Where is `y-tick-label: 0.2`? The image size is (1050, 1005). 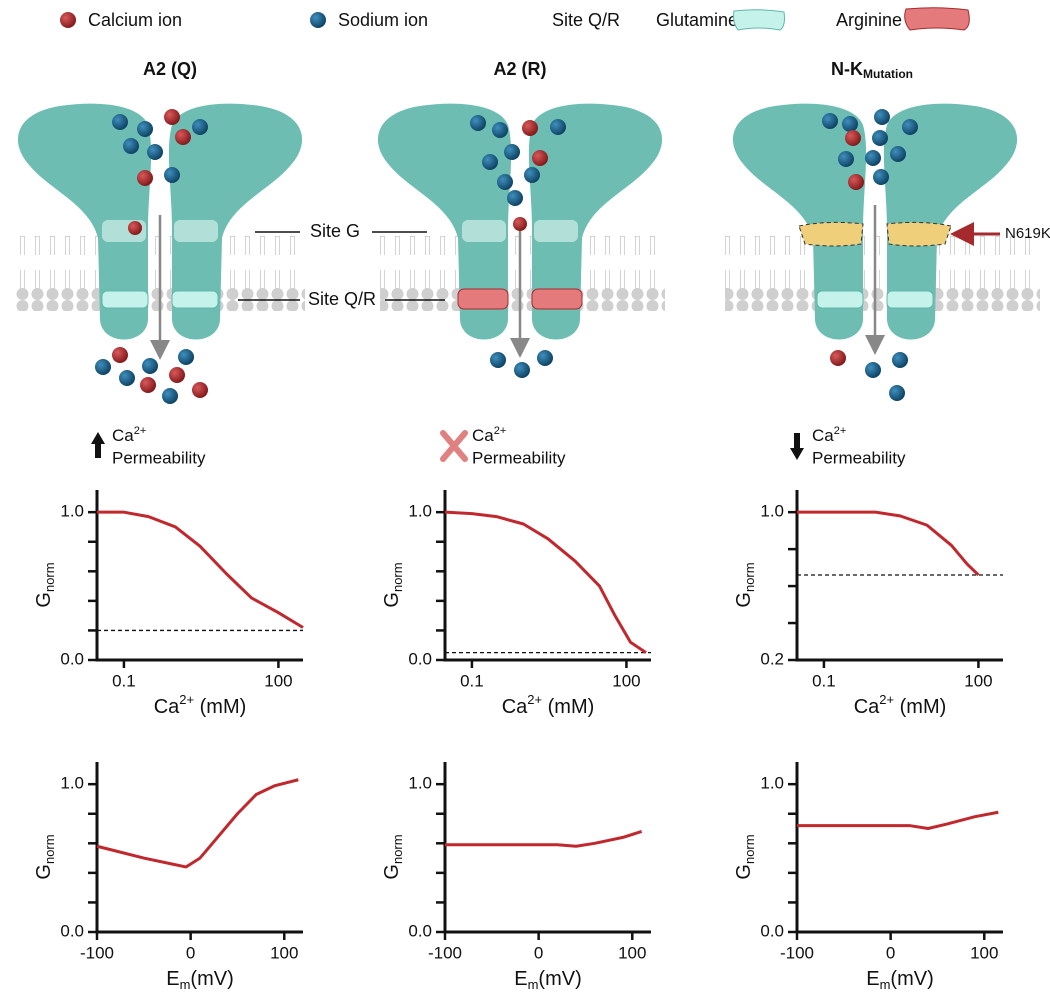
y-tick-label: 0.2 is located at coordinates (772, 658).